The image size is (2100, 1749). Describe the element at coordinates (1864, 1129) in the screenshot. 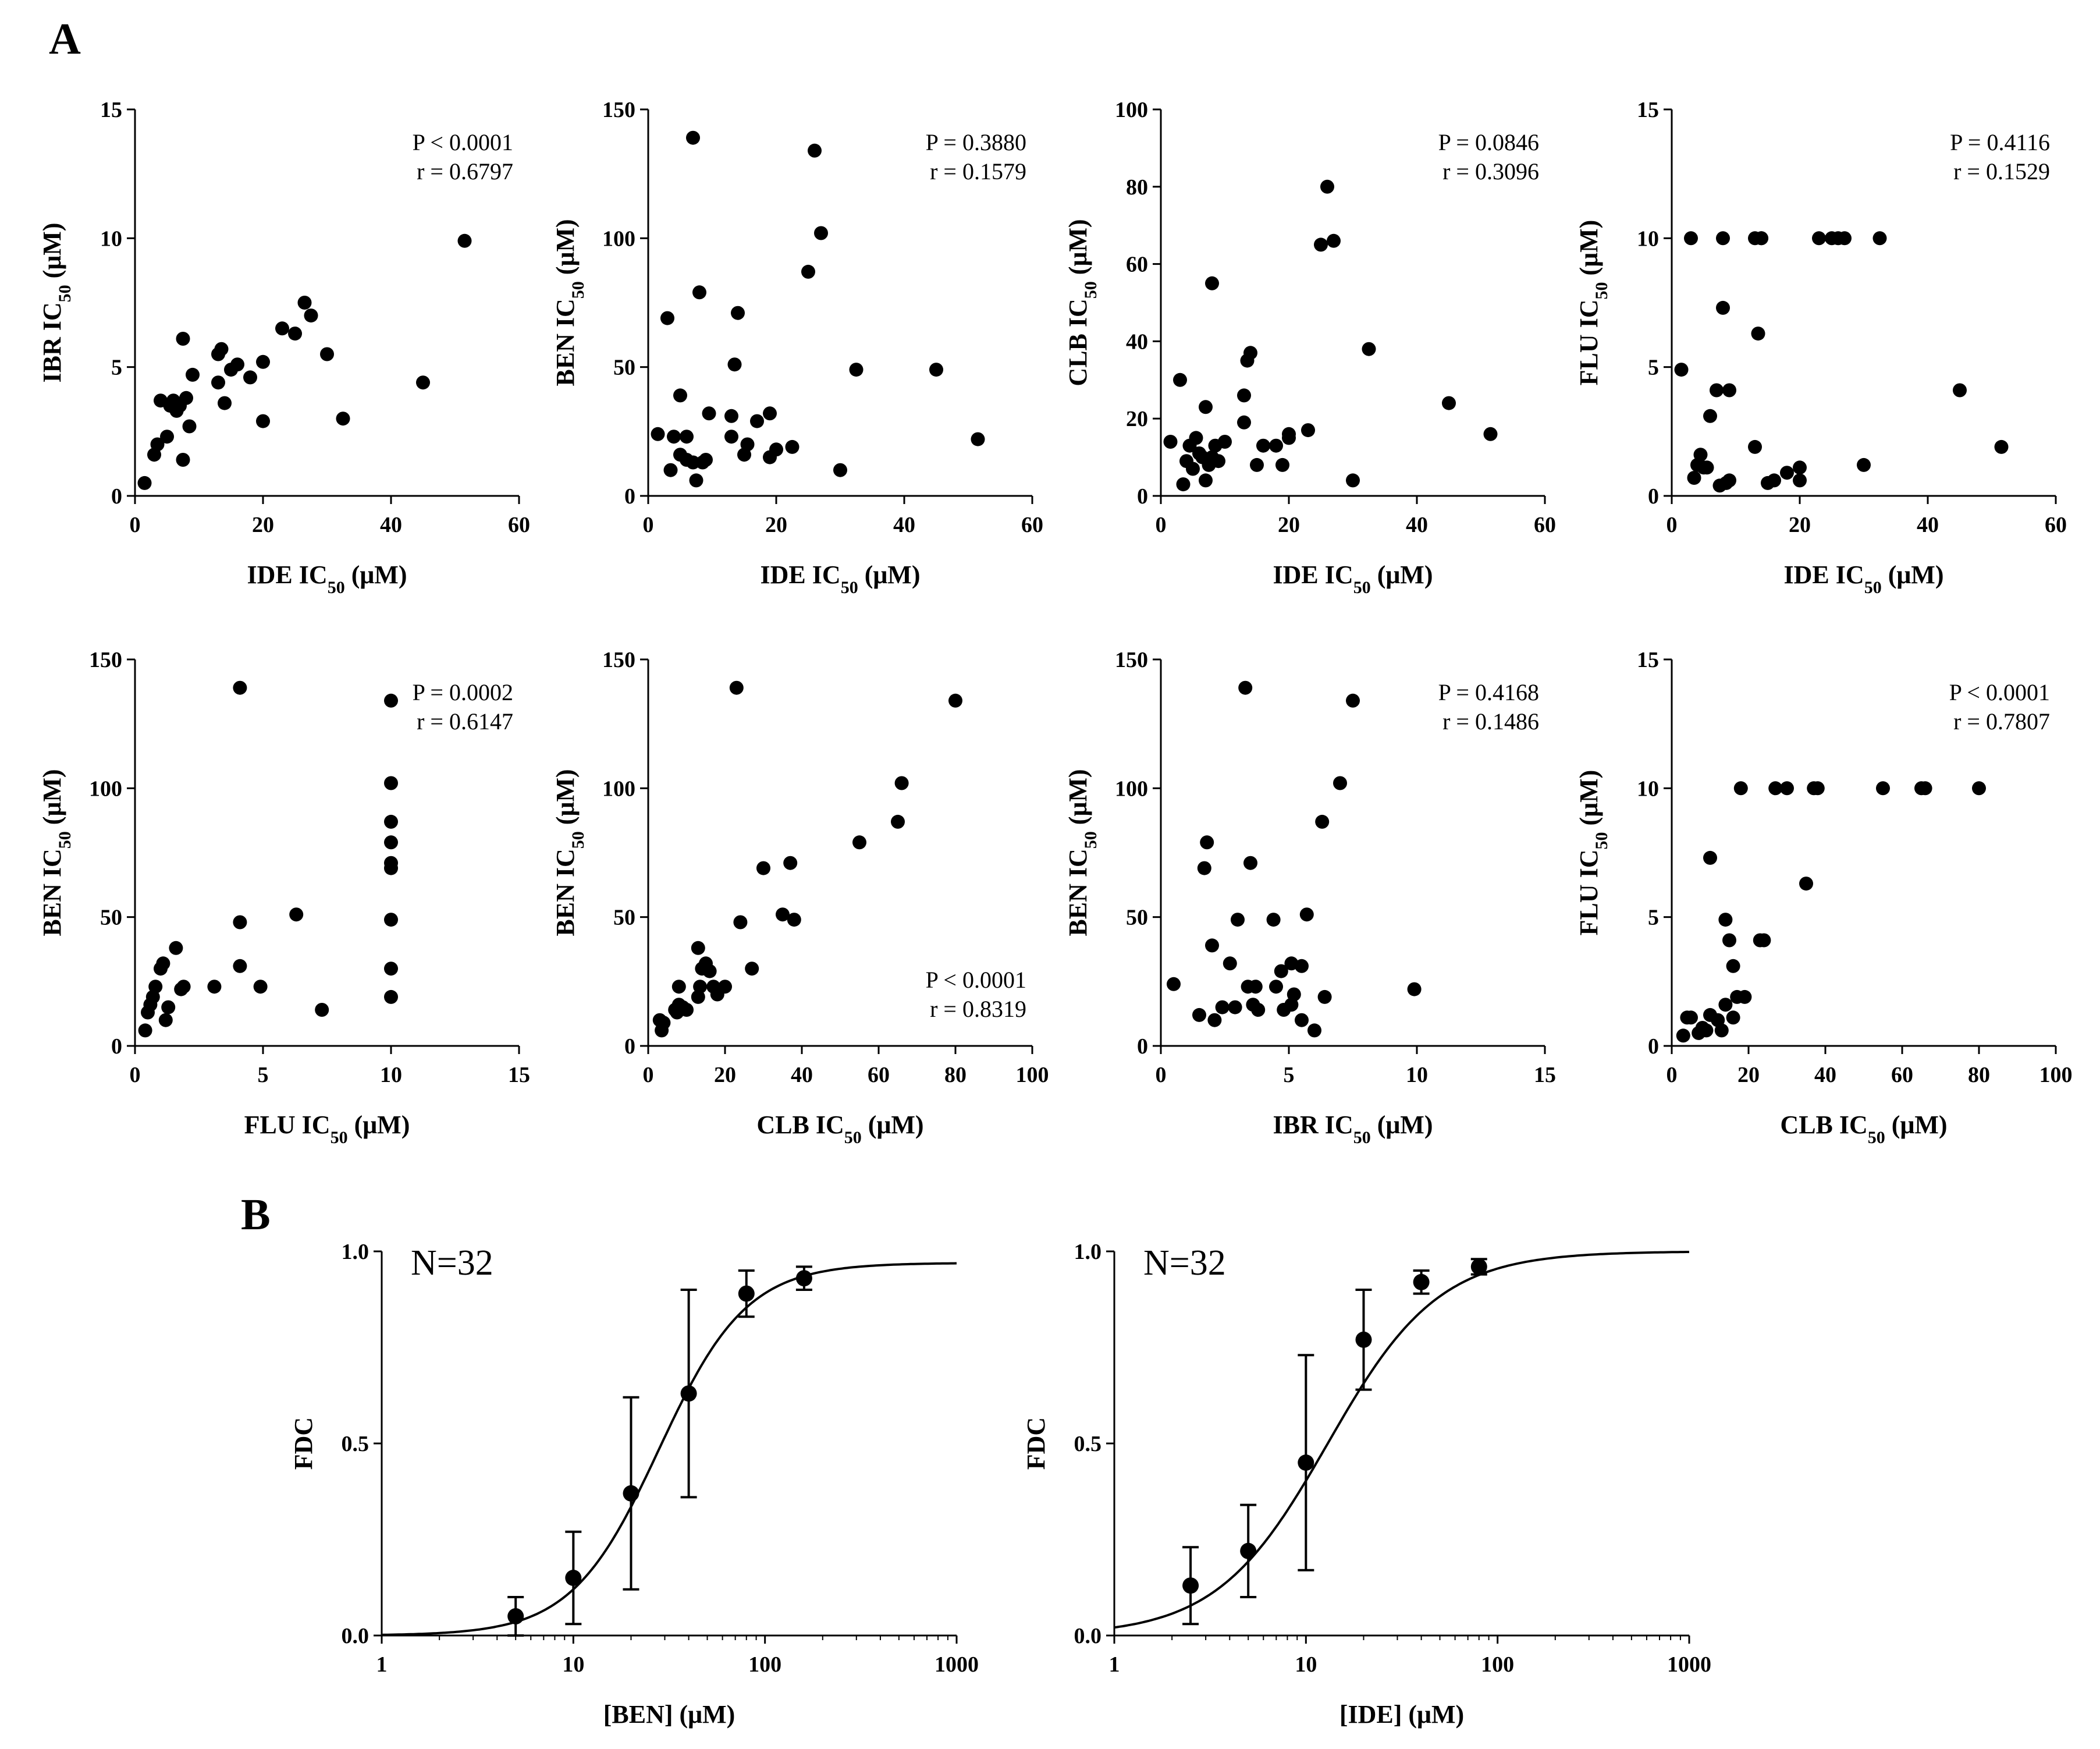

I see `chart-8-x-label: CLB IC50 (μM)` at that location.